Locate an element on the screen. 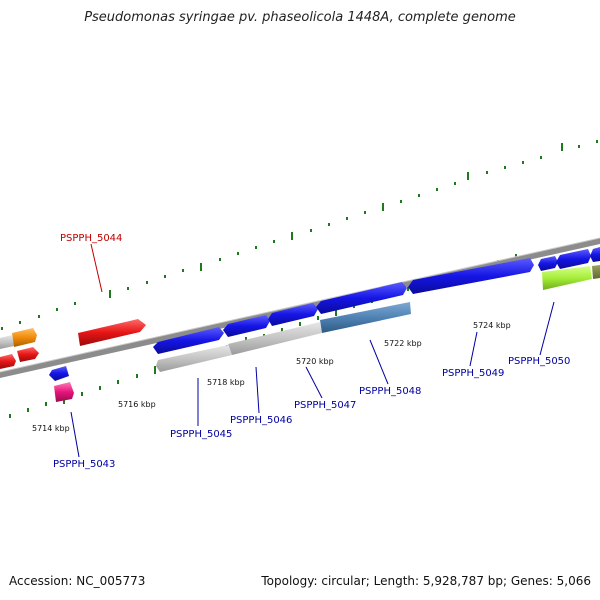 The width and height of the screenshot is (600, 600). gene-grey-left-upper is located at coordinates (7, 342).